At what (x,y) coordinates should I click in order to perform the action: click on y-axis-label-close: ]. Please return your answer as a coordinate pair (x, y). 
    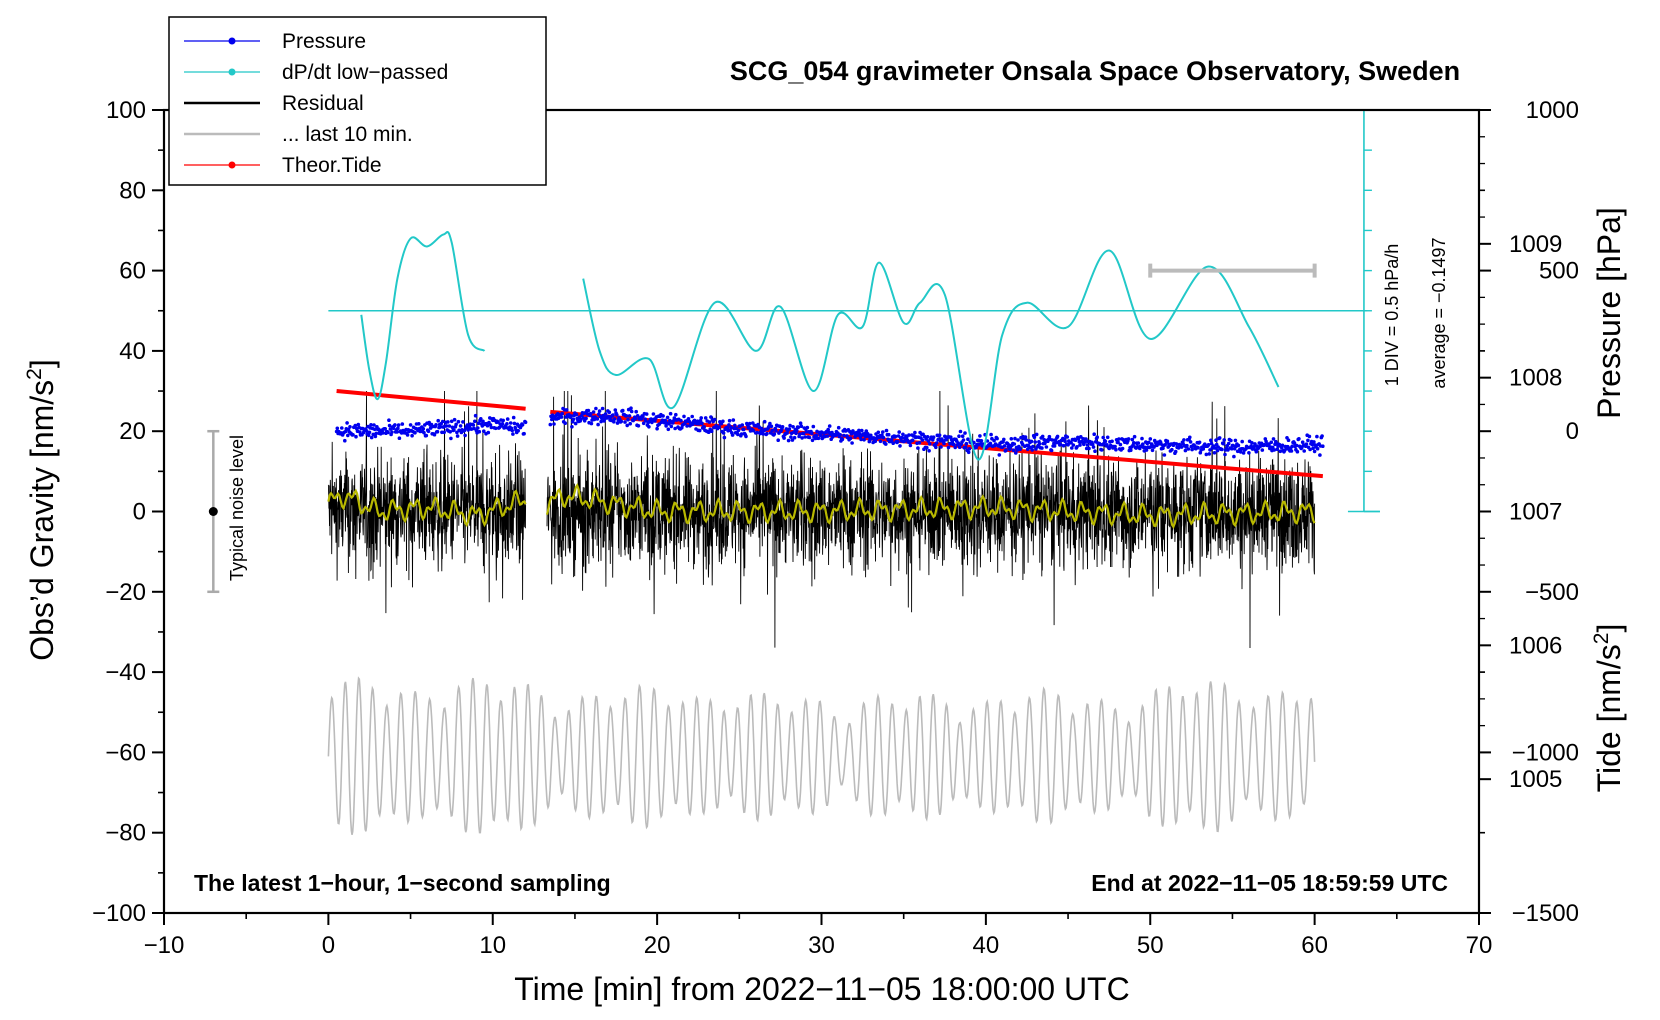
    Looking at the image, I should click on (42, 363).